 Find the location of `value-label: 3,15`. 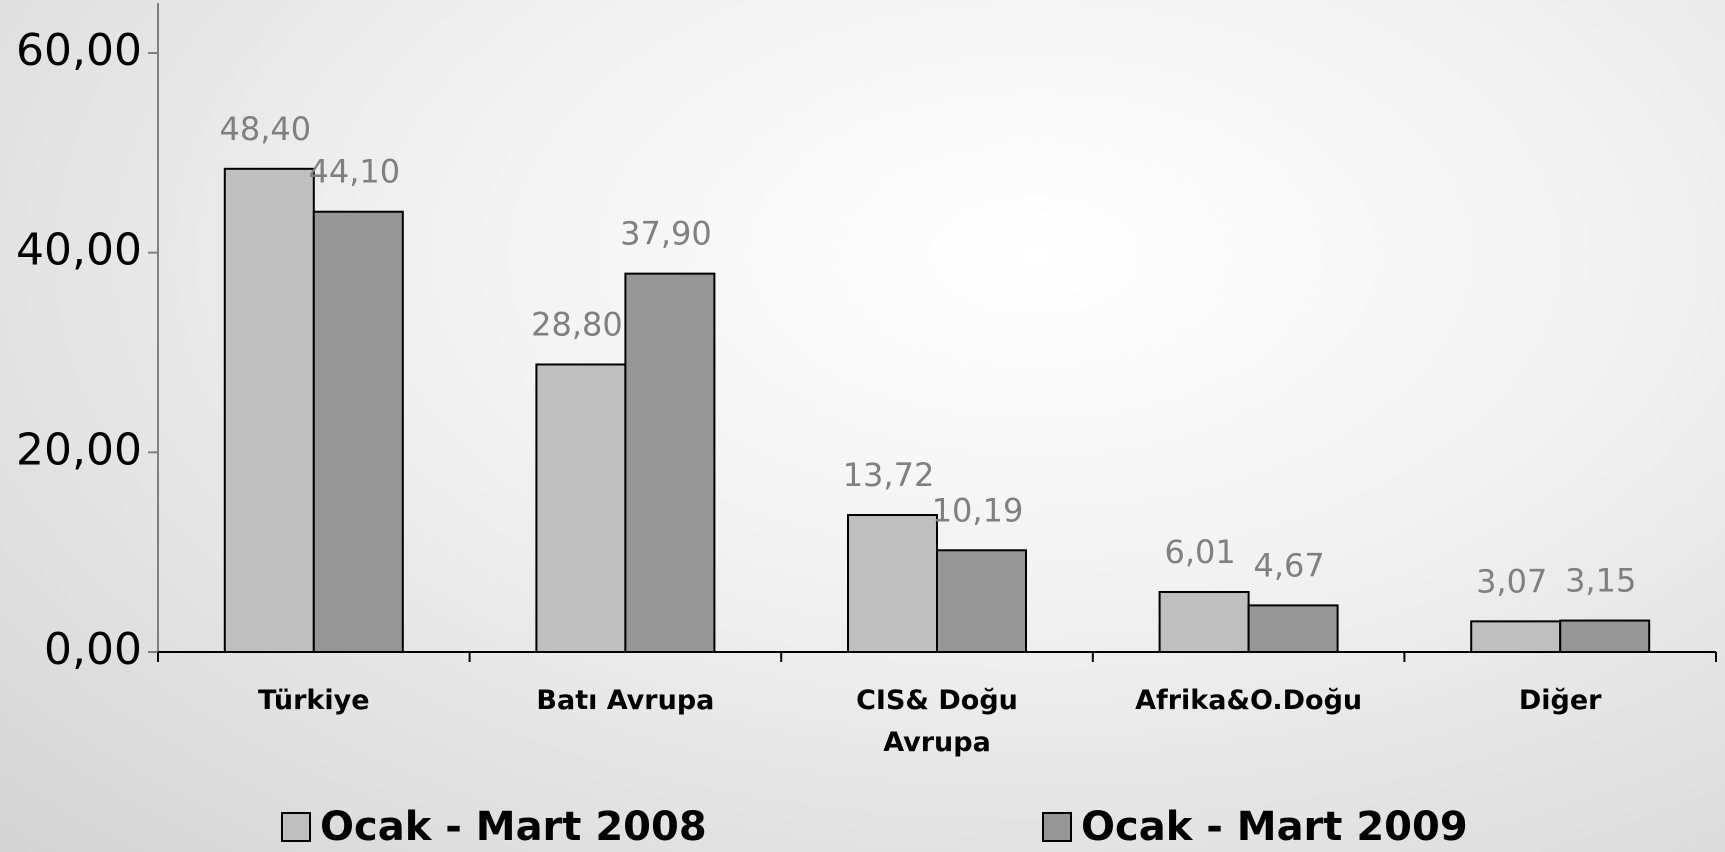

value-label: 3,15 is located at coordinates (1600, 581).